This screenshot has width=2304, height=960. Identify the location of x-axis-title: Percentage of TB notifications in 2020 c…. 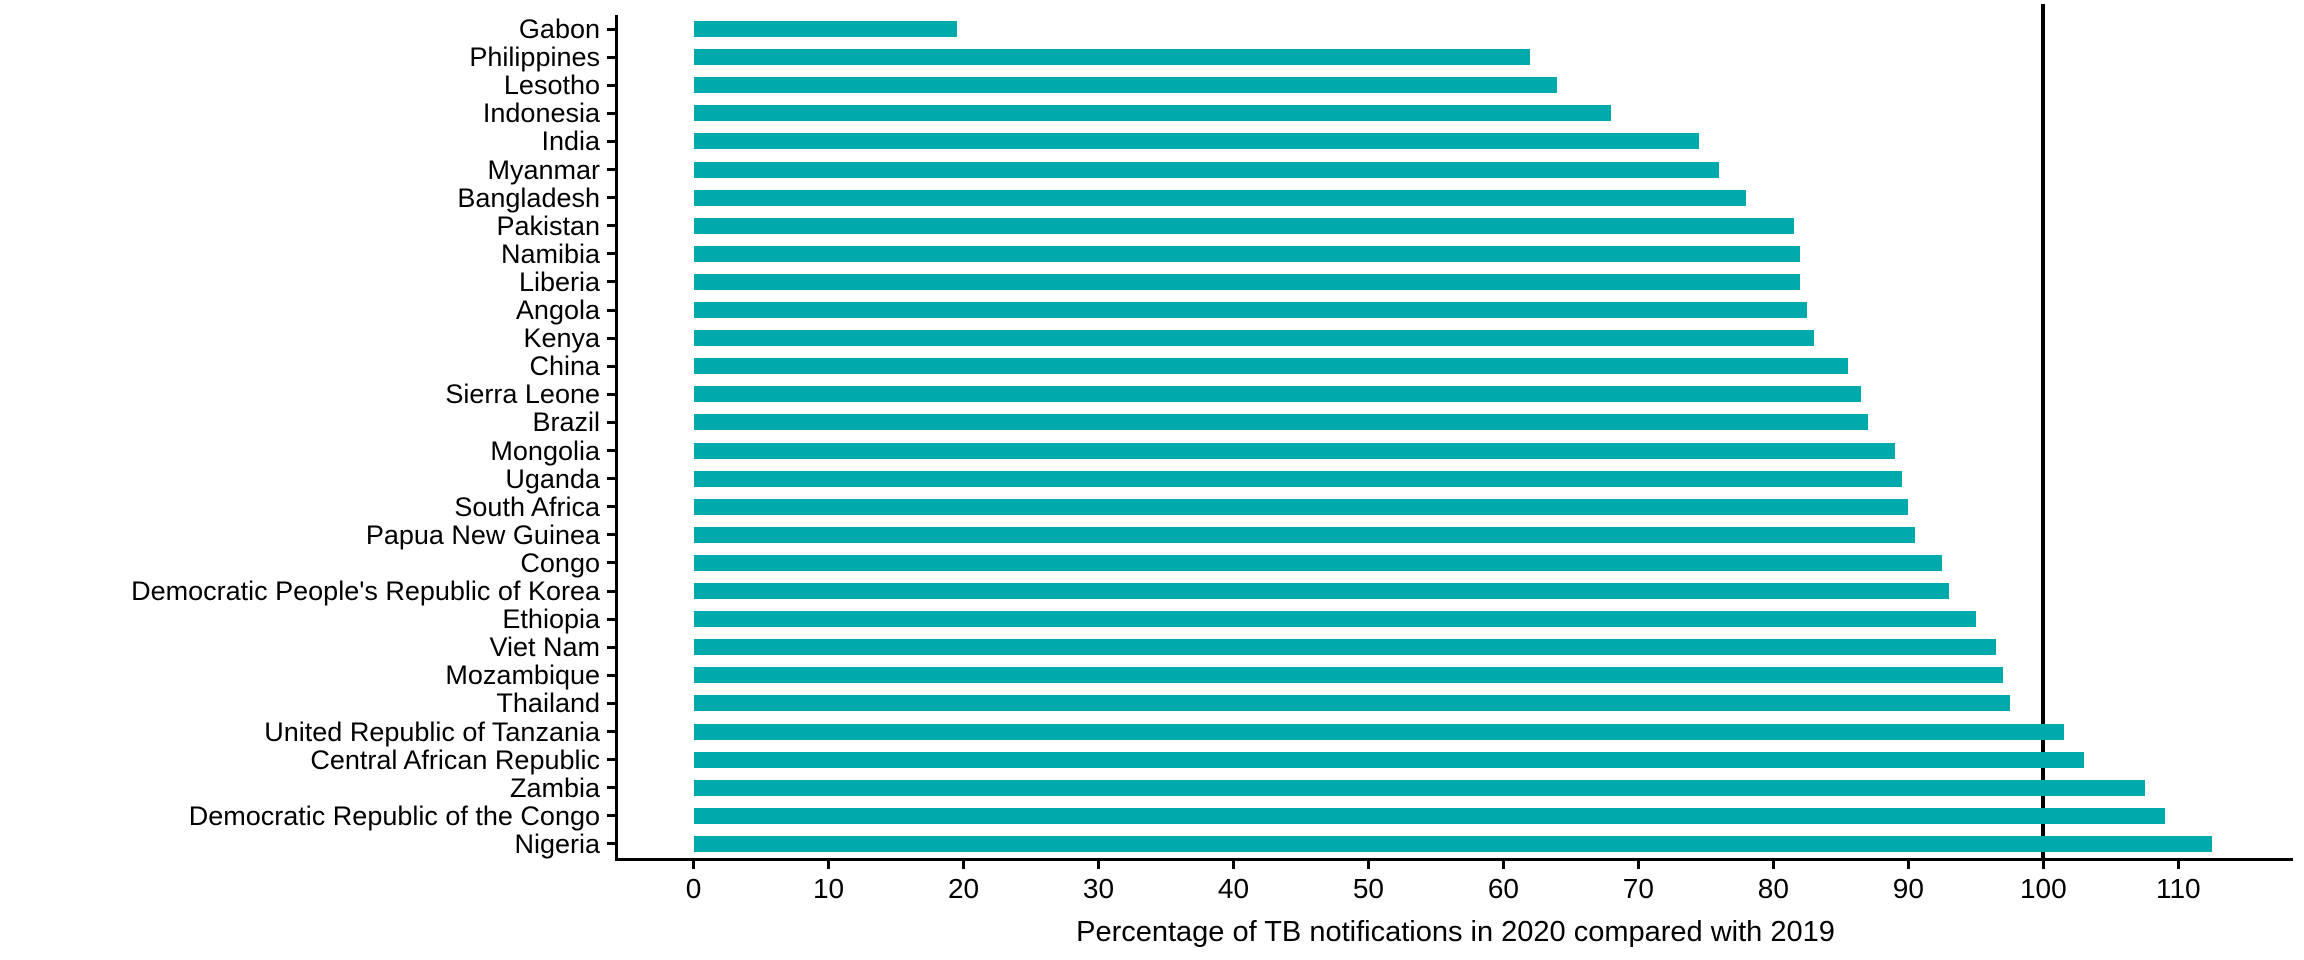
(1455, 932).